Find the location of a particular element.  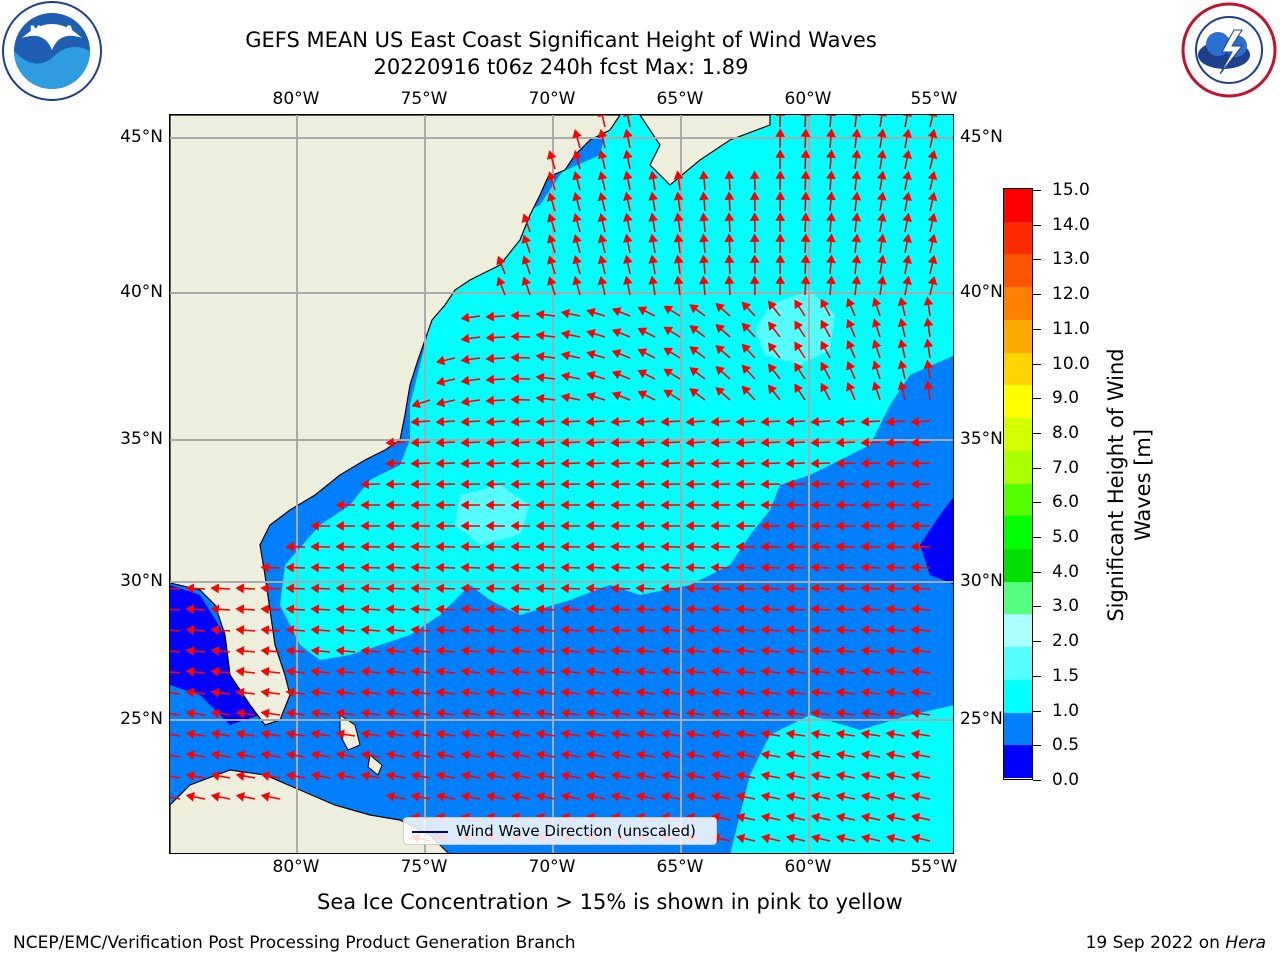

lon-tick-bottom-55w: 55°W is located at coordinates (934, 867).